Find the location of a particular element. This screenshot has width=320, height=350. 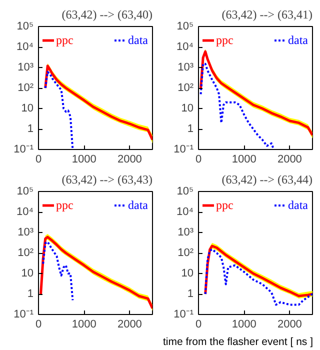

chart-title: (63,42) --> (63,40) is located at coordinates (107, 15).